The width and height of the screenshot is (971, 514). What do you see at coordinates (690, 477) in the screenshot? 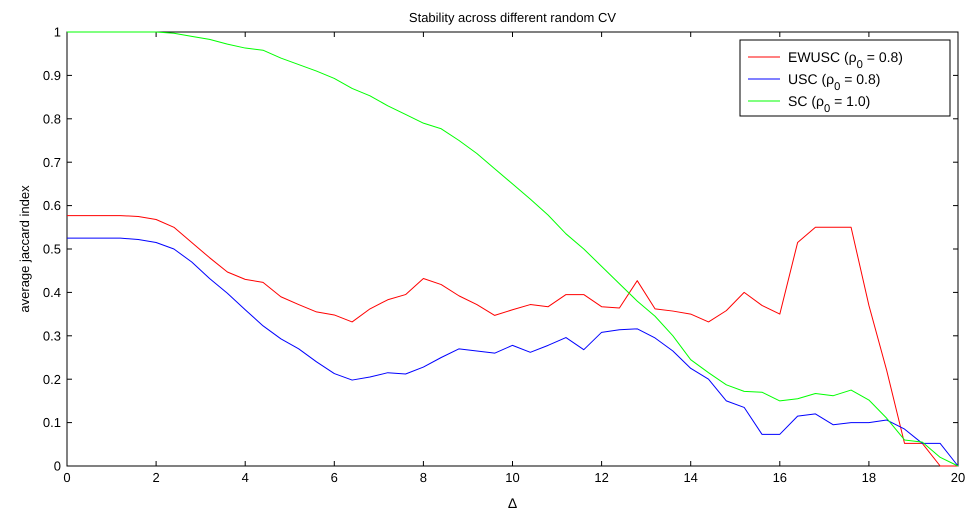
I see `x-tick-label: 14` at bounding box center [690, 477].